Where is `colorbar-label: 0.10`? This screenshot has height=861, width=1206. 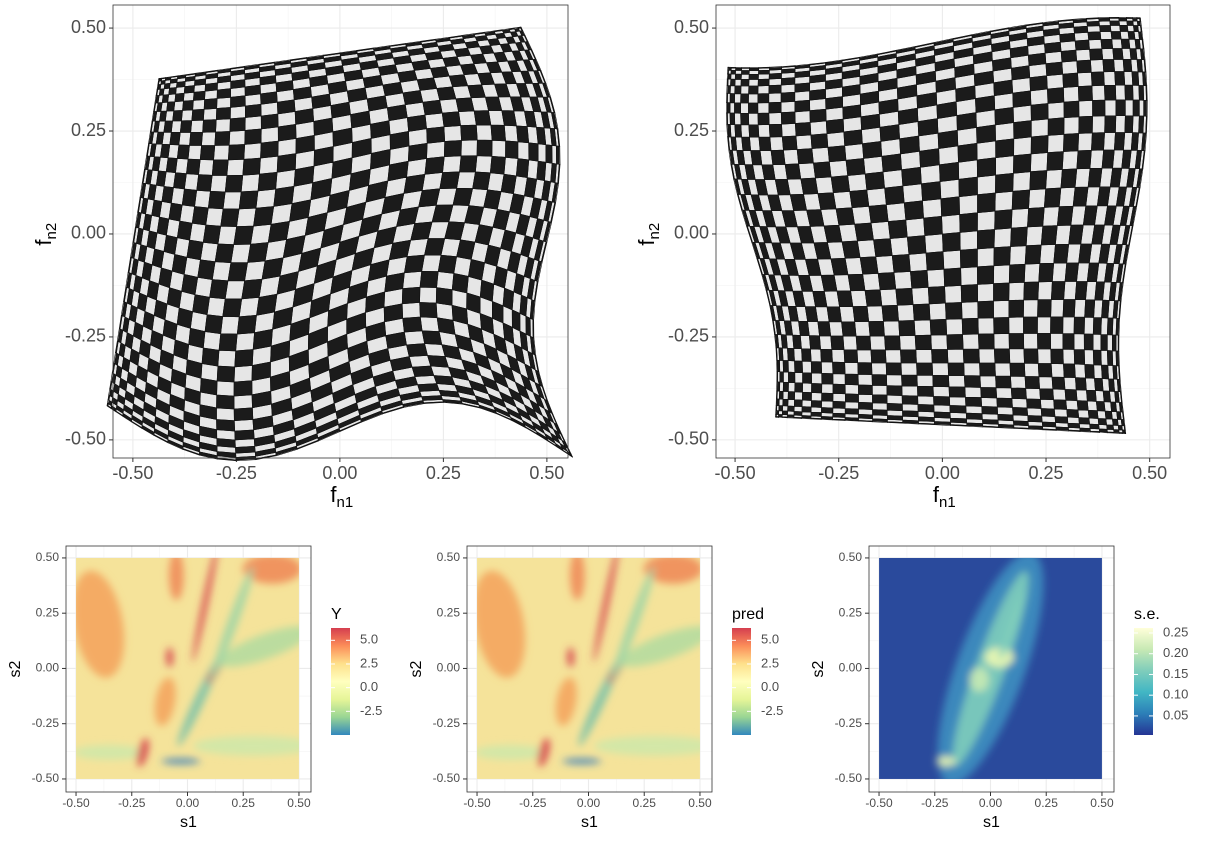 colorbar-label: 0.10 is located at coordinates (1175, 694).